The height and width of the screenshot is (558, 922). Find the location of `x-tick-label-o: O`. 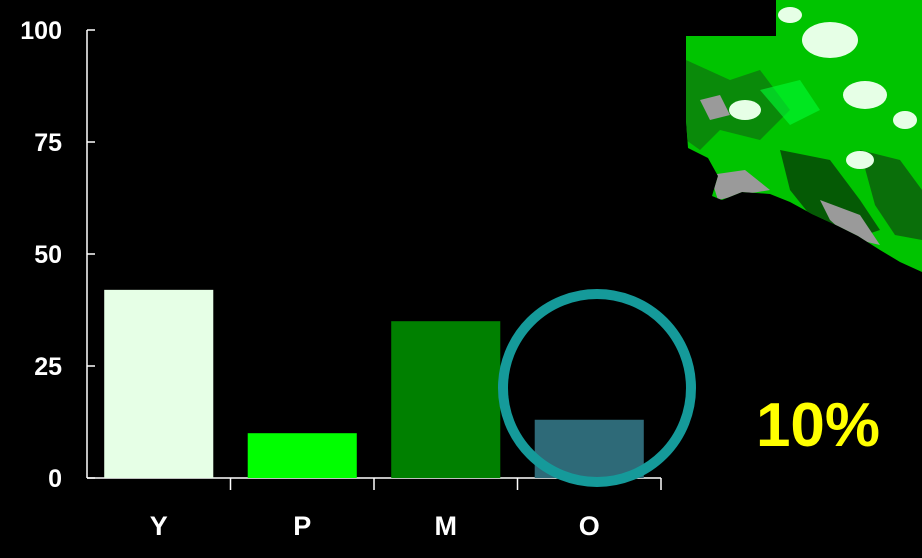

x-tick-label-o: O is located at coordinates (589, 526).